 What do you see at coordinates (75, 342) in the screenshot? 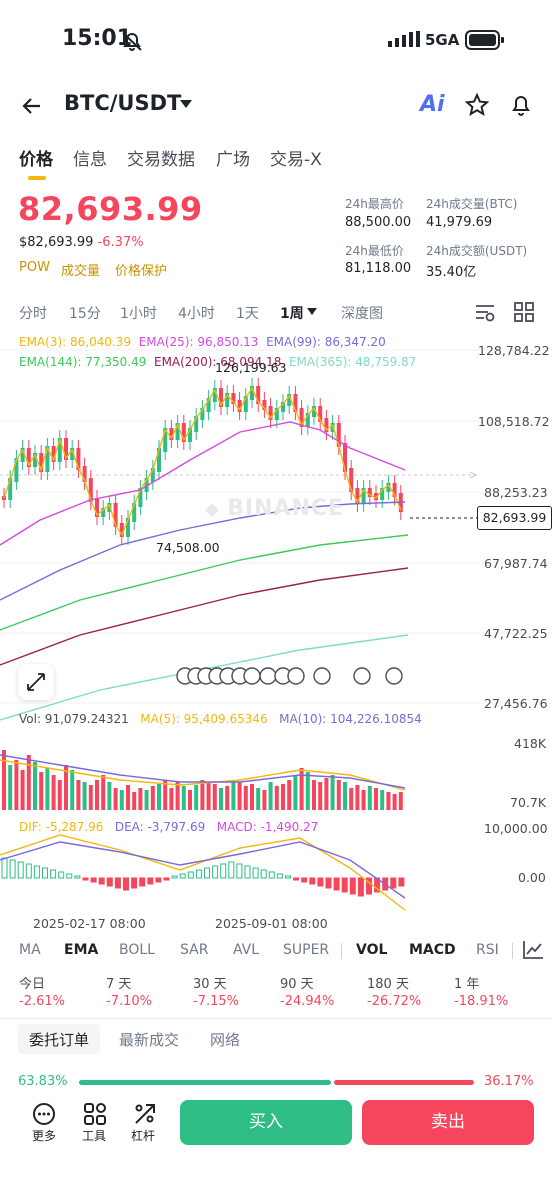
I see `ema3-legend: EMA(3): 86,040.39` at bounding box center [75, 342].